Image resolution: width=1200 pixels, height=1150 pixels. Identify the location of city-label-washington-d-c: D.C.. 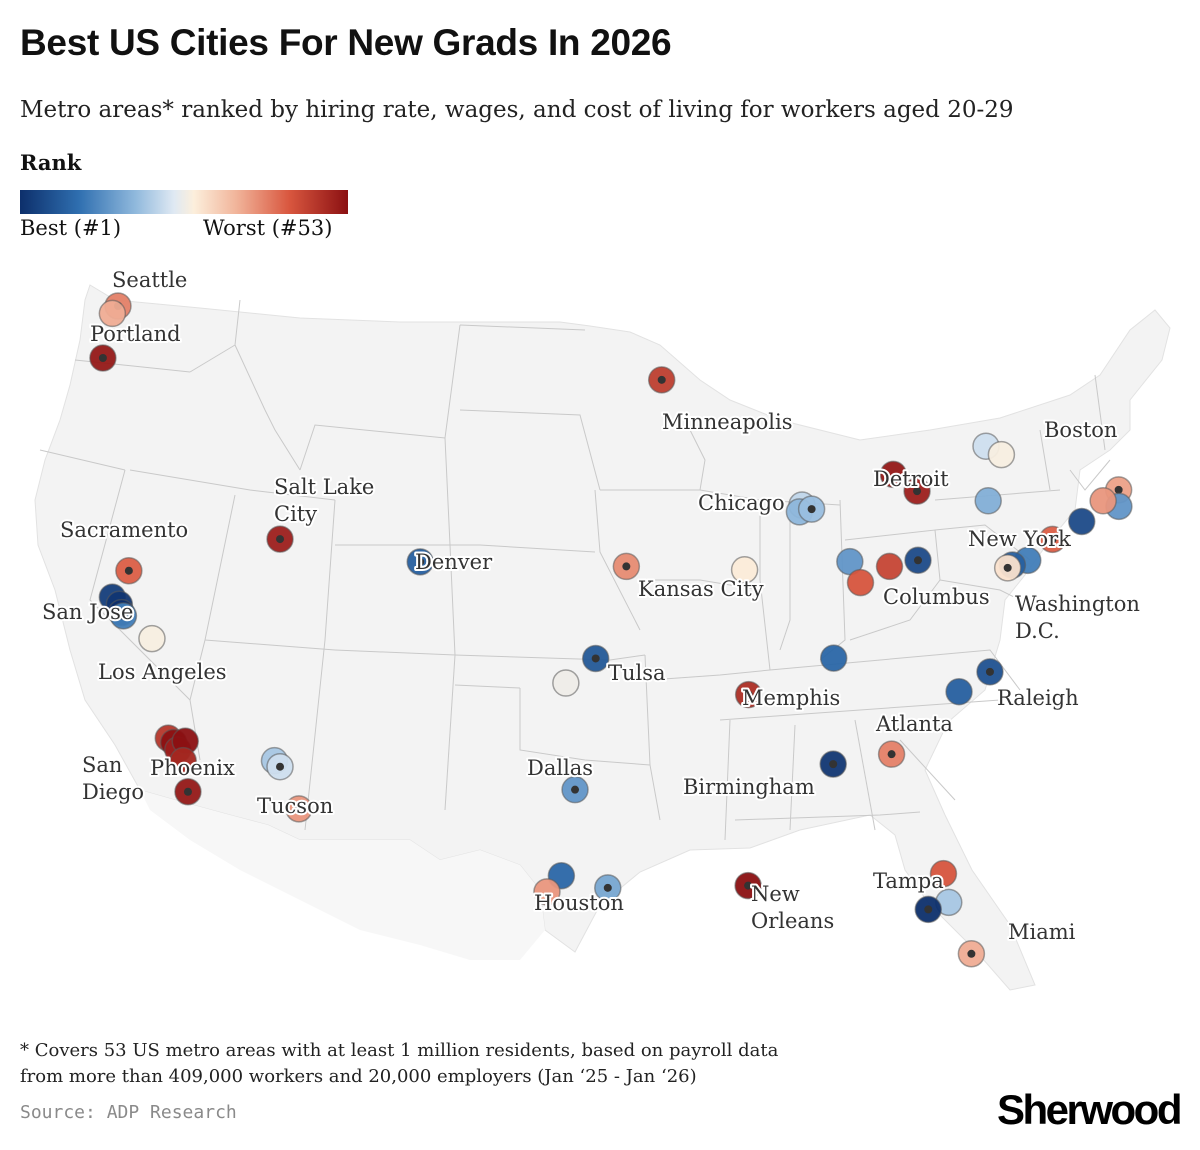
(1037, 631).